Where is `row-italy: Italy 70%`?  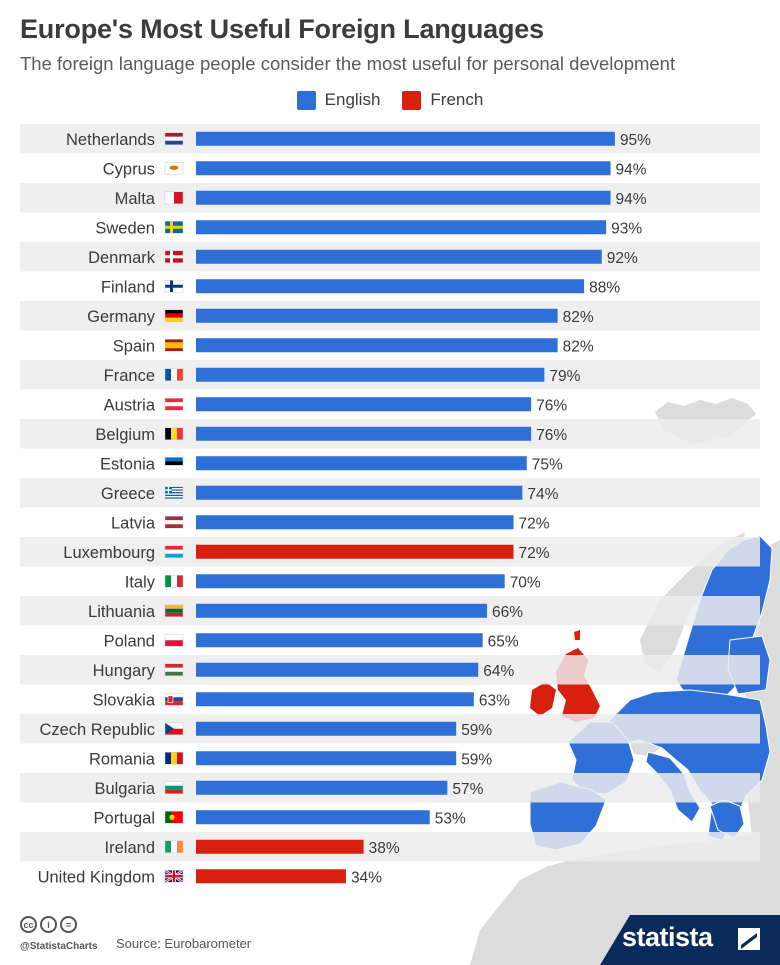
row-italy: Italy 70% is located at coordinates (333, 582).